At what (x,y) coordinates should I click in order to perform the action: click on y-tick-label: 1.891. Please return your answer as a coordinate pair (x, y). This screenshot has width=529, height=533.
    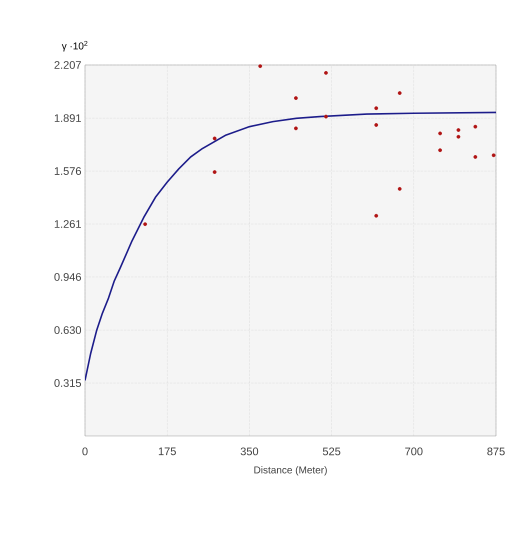
    Looking at the image, I should click on (67, 118).